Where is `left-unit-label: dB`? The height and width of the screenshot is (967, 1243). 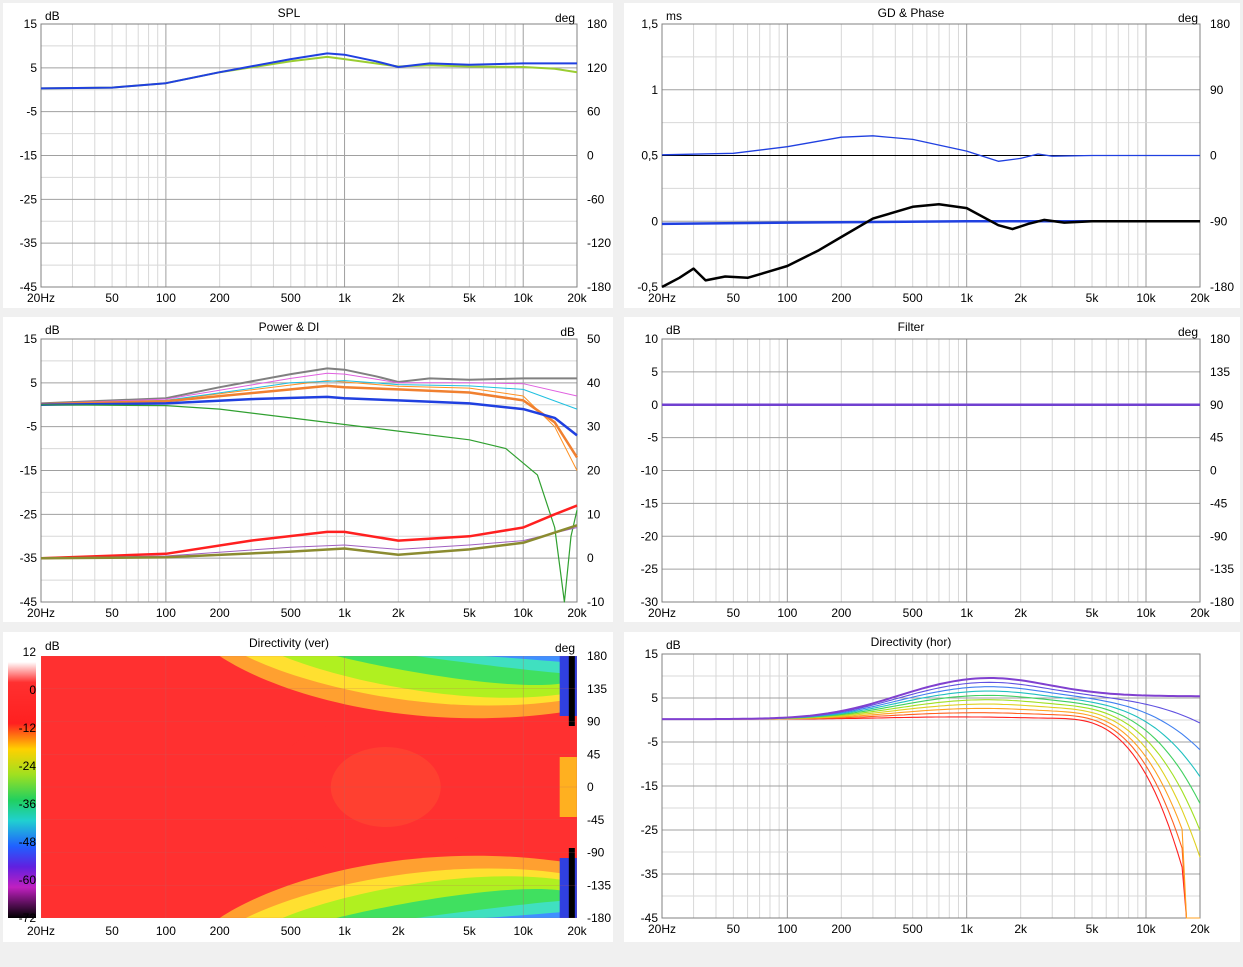 left-unit-label: dB is located at coordinates (52, 646).